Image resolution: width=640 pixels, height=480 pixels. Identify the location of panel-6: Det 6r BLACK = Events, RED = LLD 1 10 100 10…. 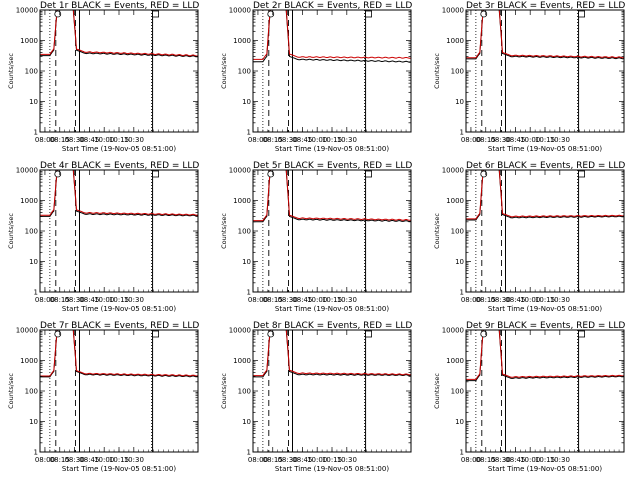
(529, 237).